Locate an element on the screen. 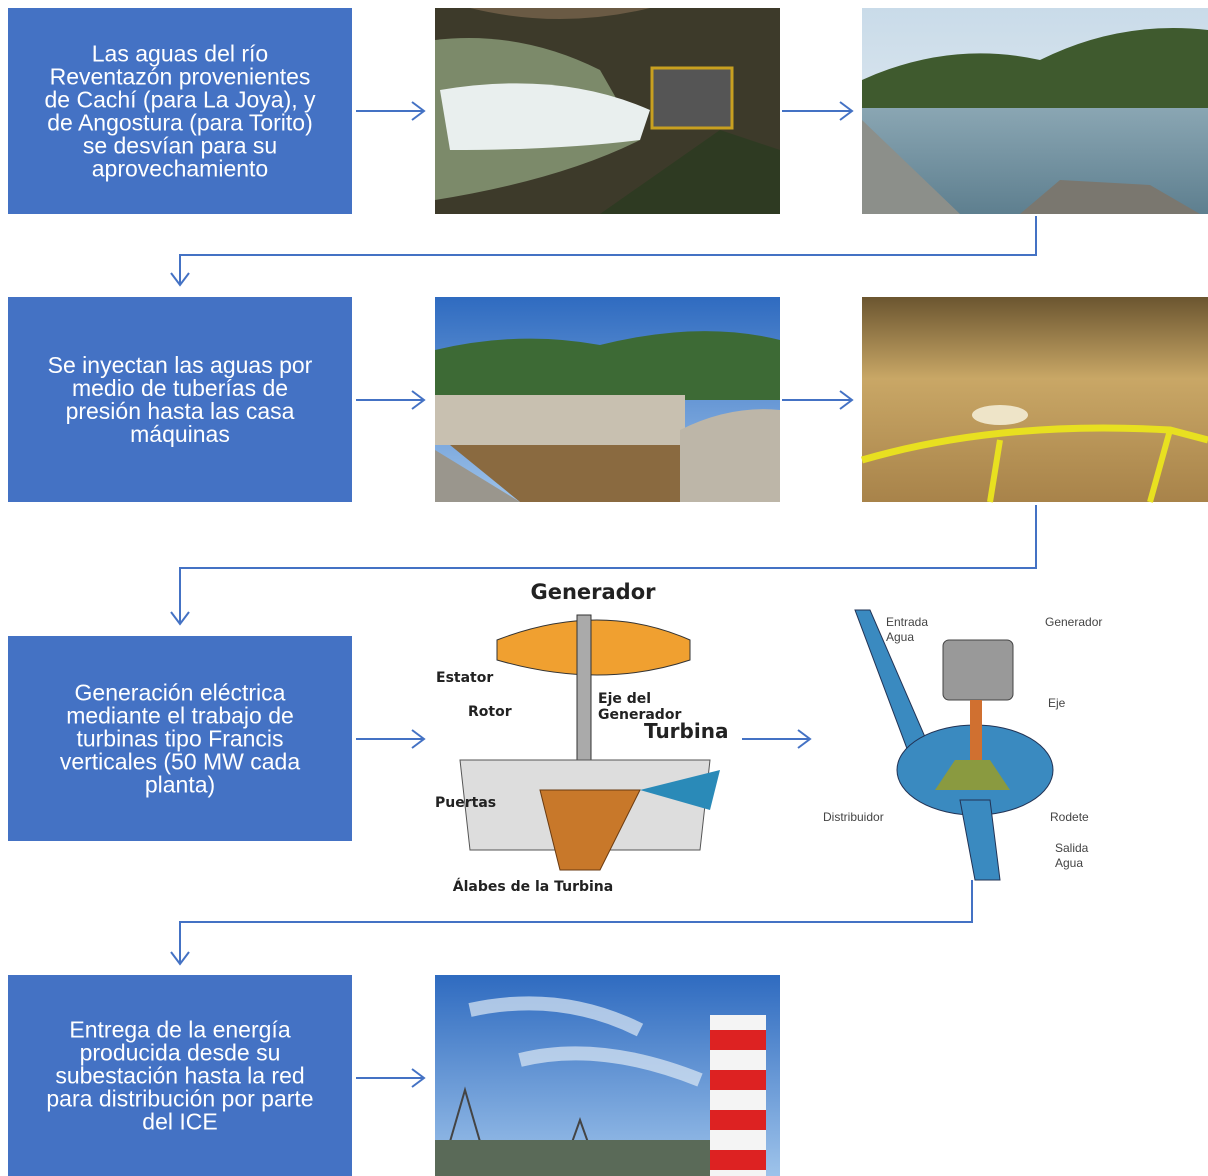 Image resolution: width=1208 pixels, height=1176 pixels. label: Salida is located at coordinates (1072, 848).